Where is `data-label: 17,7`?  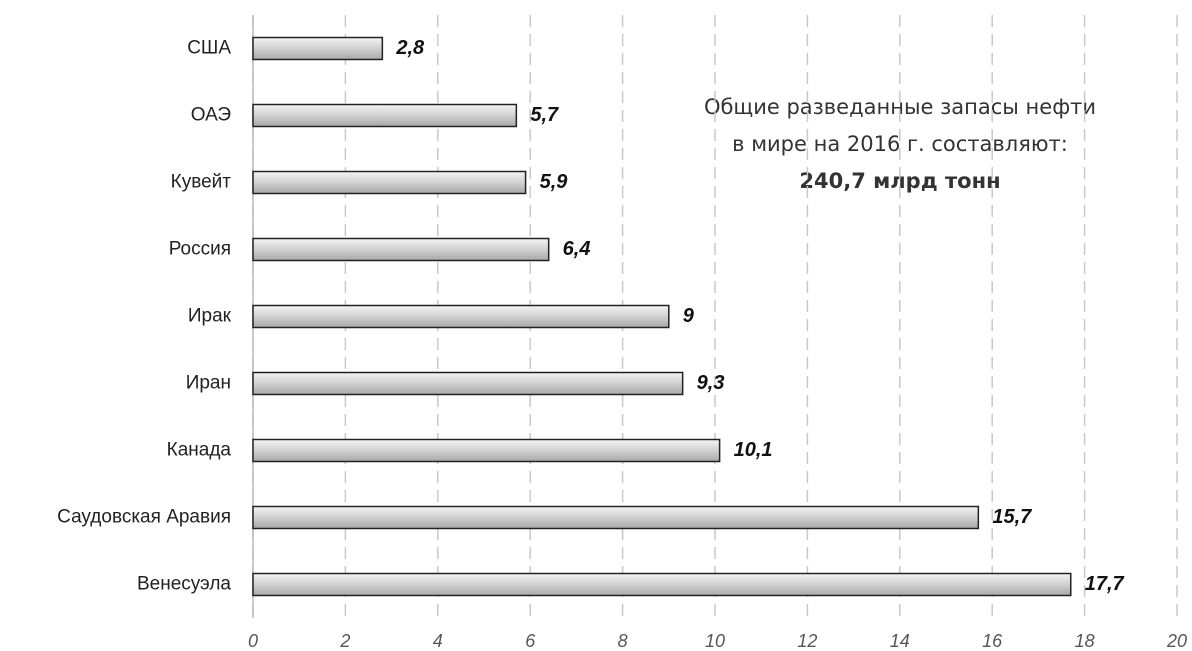
data-label: 17,7 is located at coordinates (1105, 584).